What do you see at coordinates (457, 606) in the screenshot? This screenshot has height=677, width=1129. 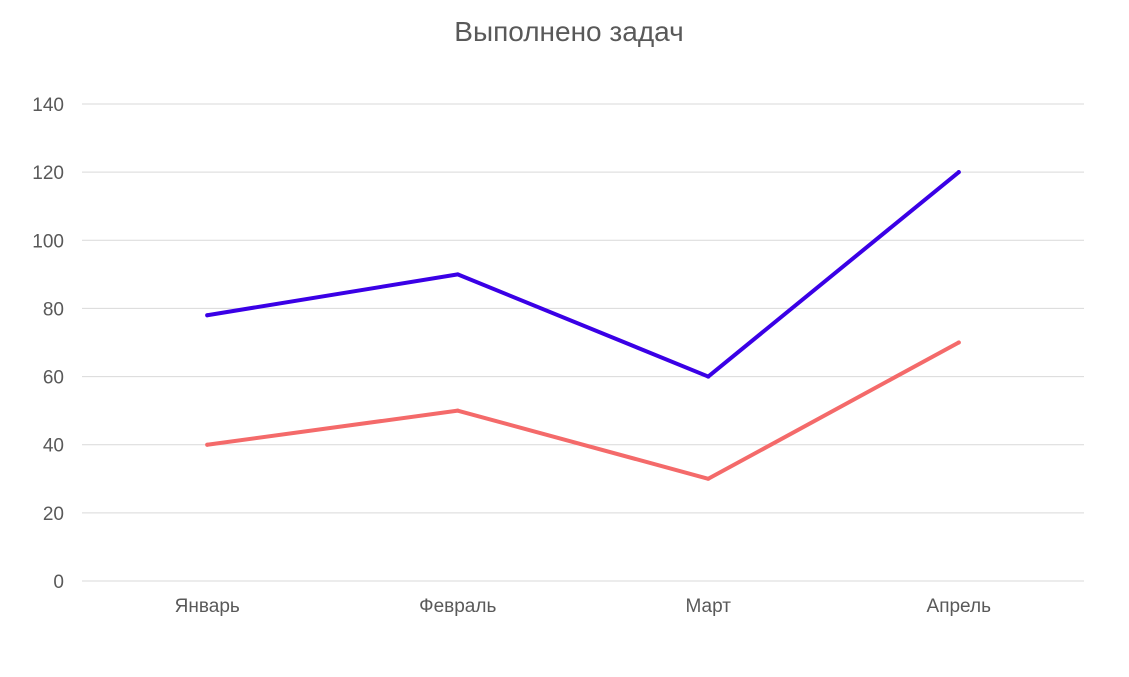 I see `x-tick-label: Февраль` at bounding box center [457, 606].